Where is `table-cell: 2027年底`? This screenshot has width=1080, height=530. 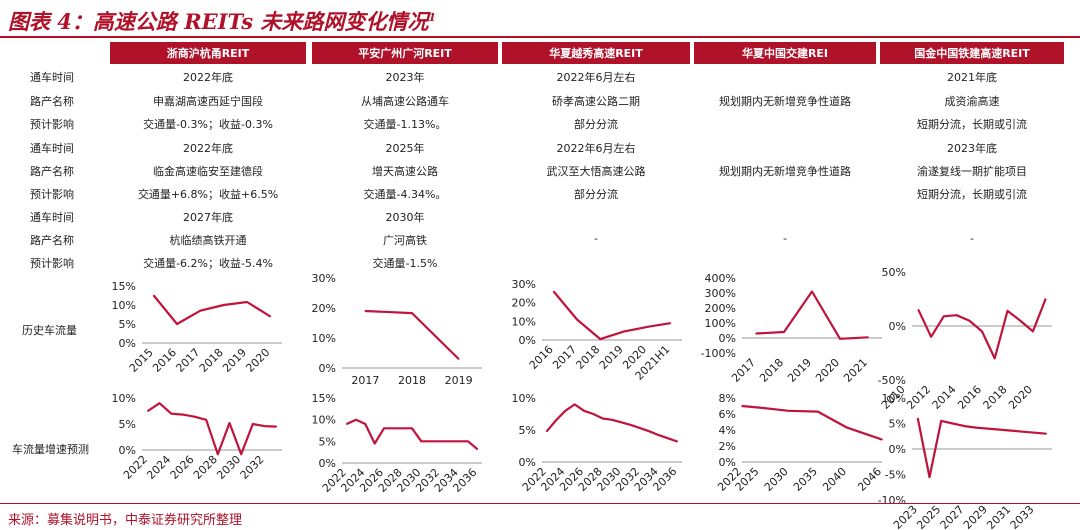
table-cell: 2027年底 is located at coordinates (208, 217).